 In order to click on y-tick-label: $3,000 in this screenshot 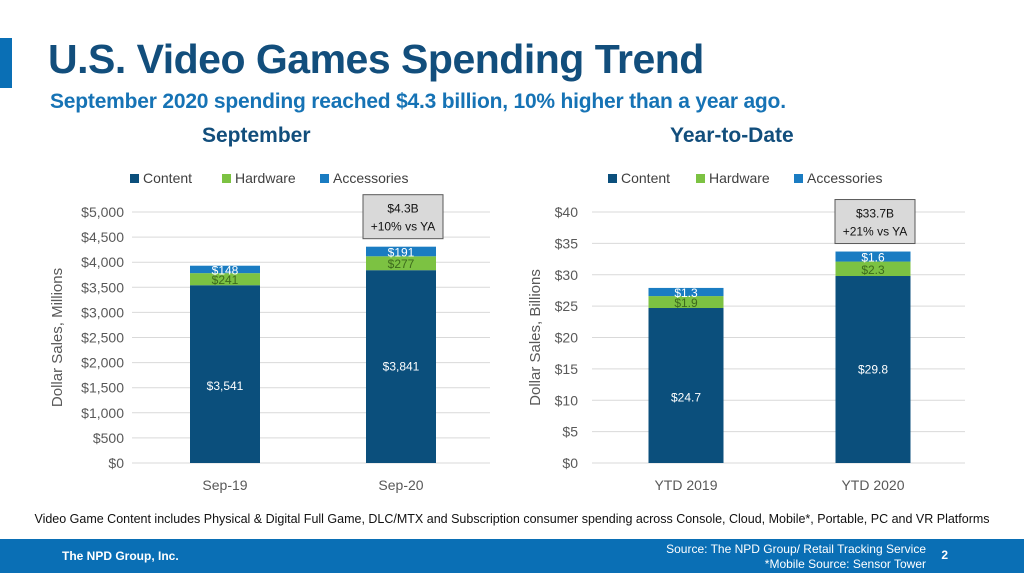, I will do `click(102, 312)`.